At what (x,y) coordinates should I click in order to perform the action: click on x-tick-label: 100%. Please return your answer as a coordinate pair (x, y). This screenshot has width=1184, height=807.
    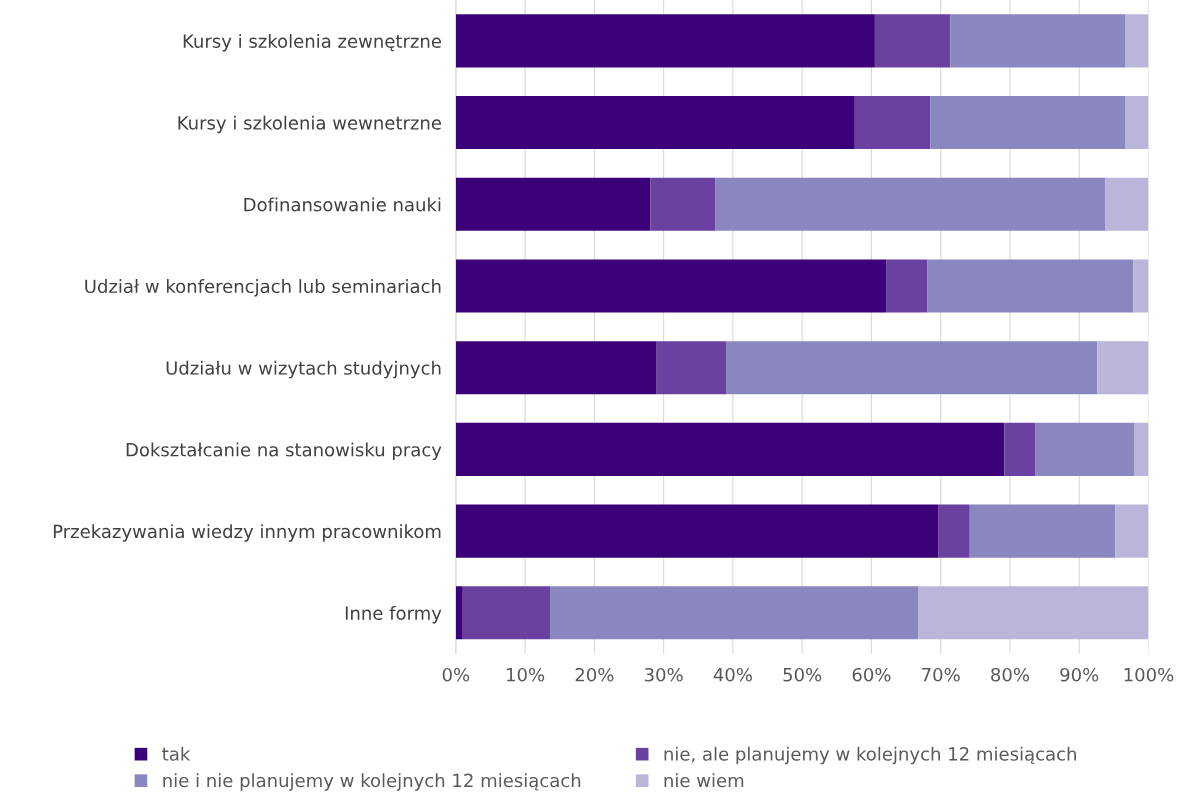
    Looking at the image, I should click on (1149, 674).